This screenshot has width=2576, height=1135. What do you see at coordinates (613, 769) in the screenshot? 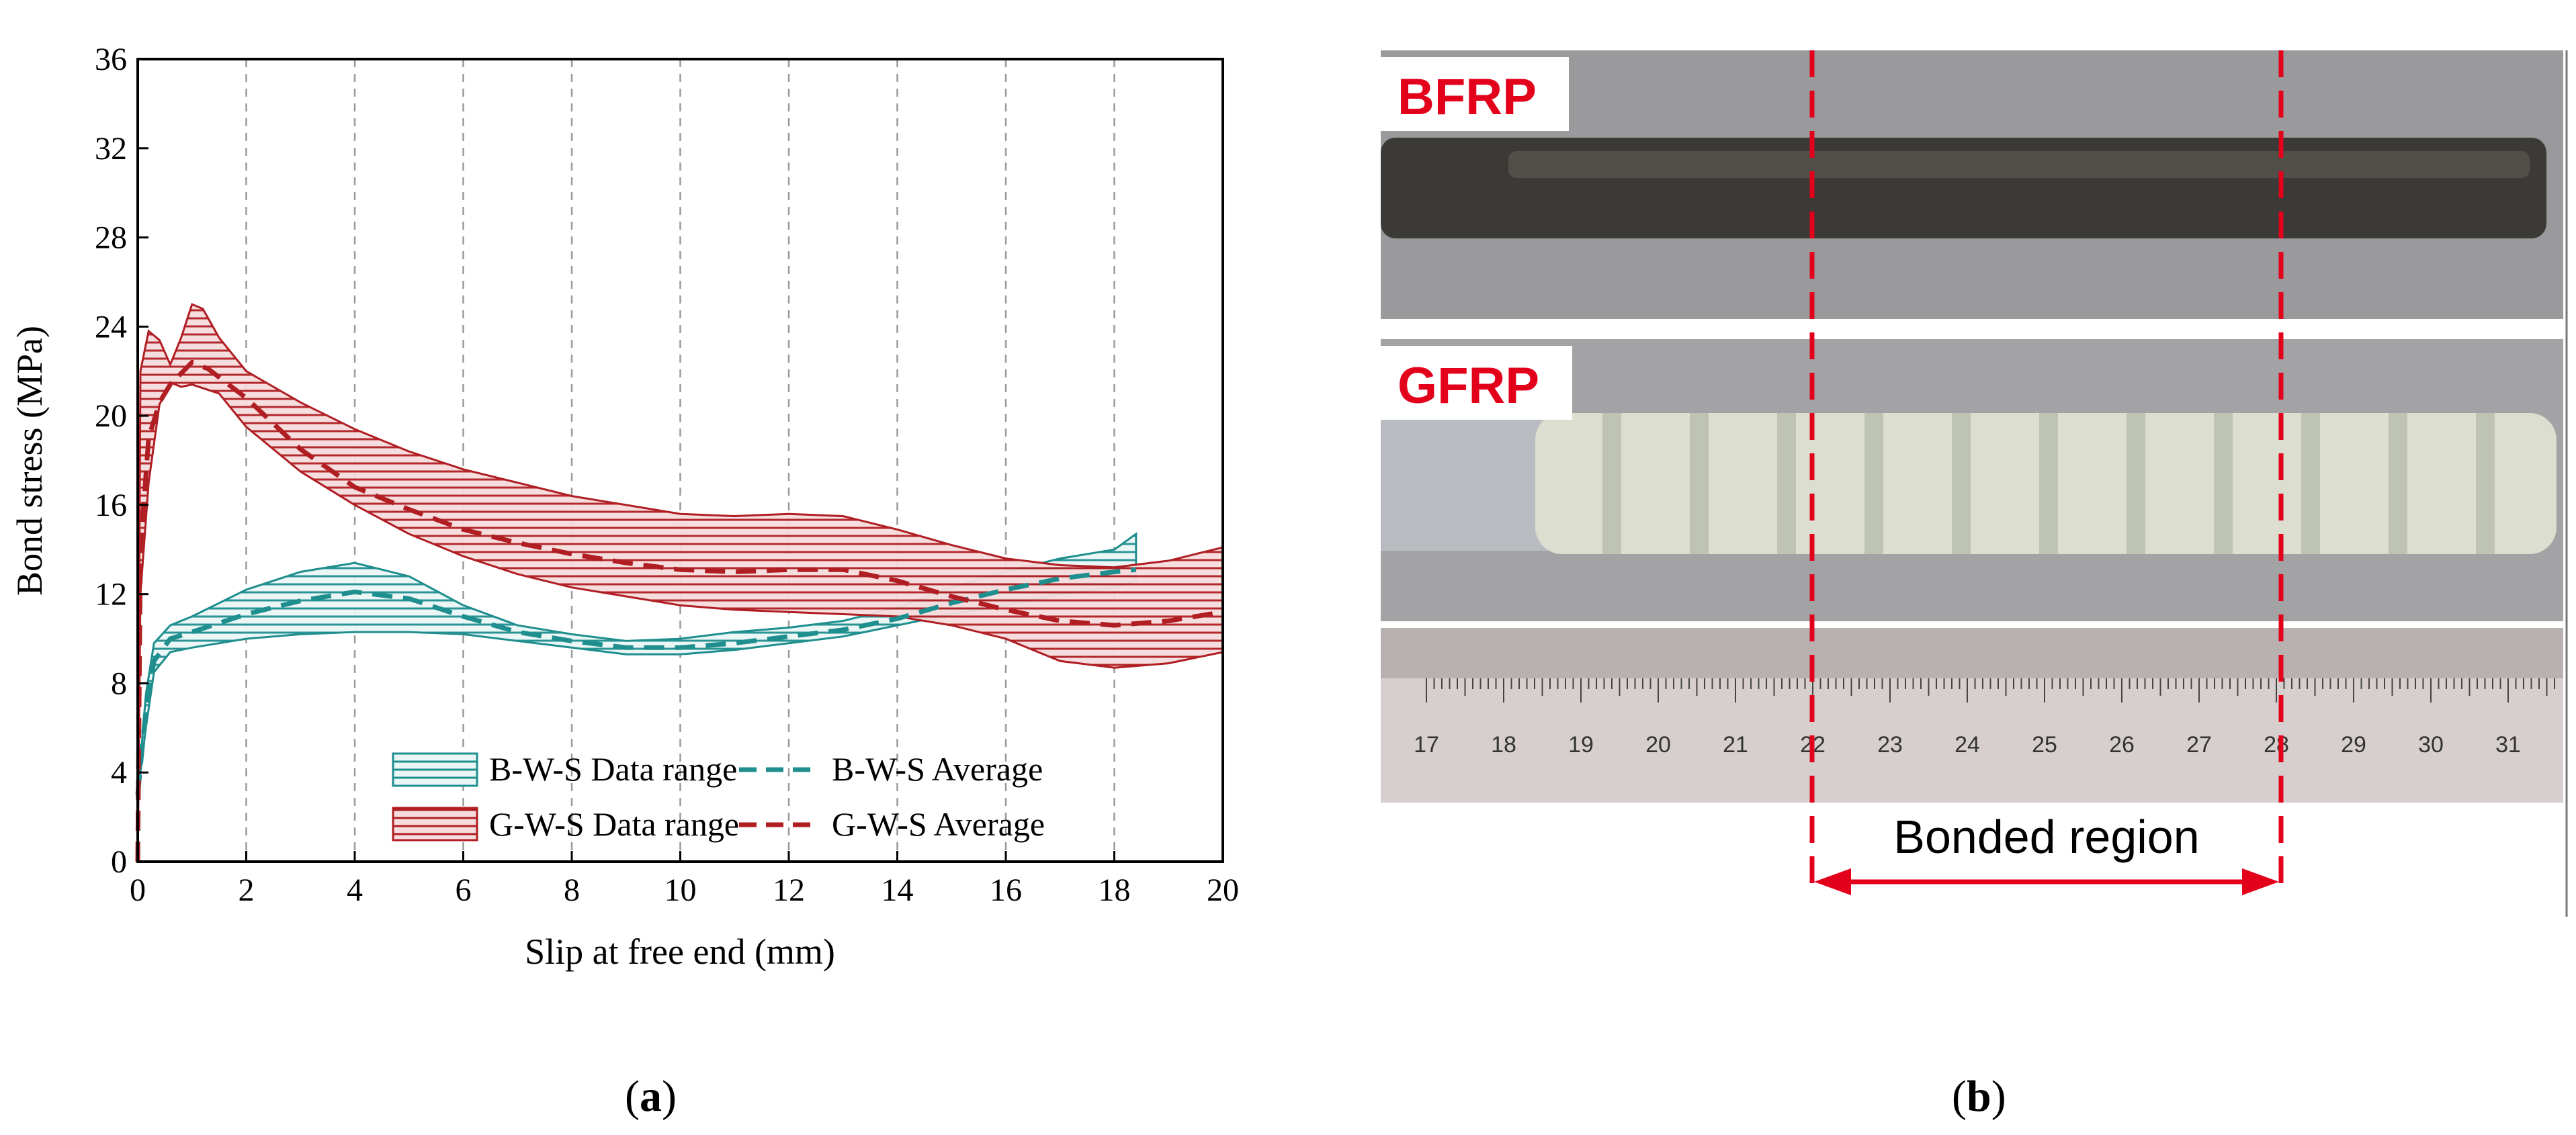
I see `legend-label-b-range: B-W-S Data range` at bounding box center [613, 769].